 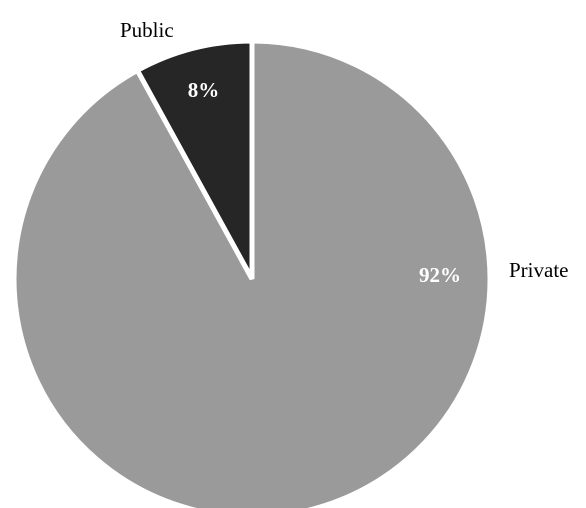 What do you see at coordinates (440, 275) in the screenshot?
I see `private-percent-label: 92%` at bounding box center [440, 275].